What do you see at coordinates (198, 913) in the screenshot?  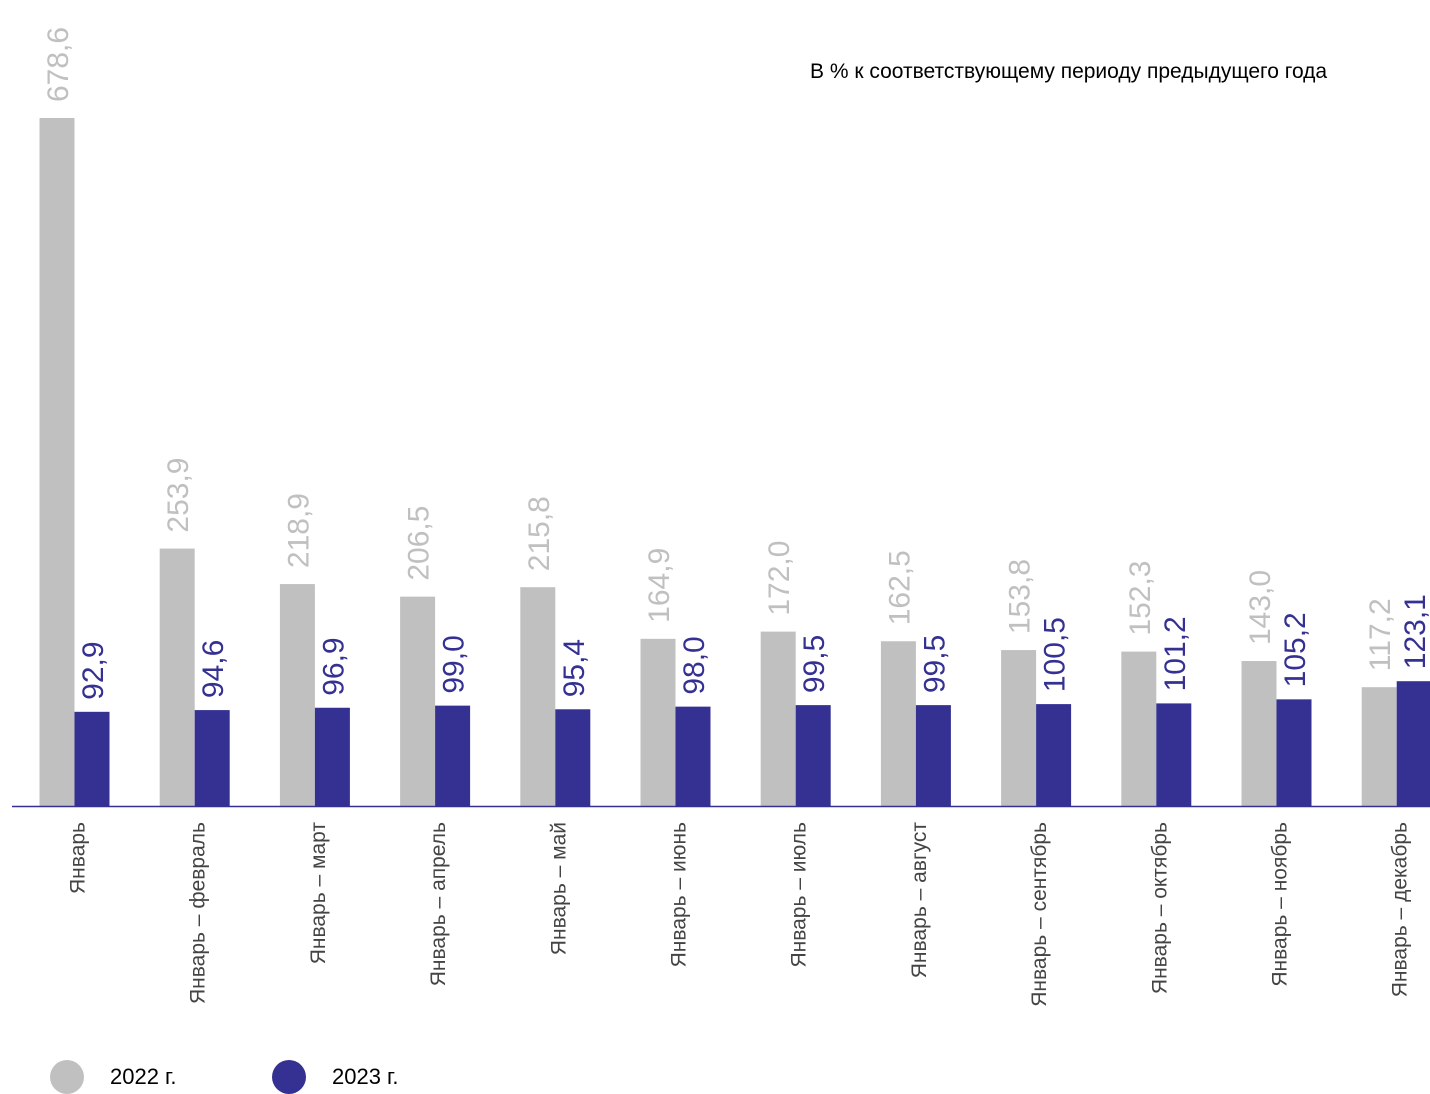 I see `category-label: Январь – февраль` at bounding box center [198, 913].